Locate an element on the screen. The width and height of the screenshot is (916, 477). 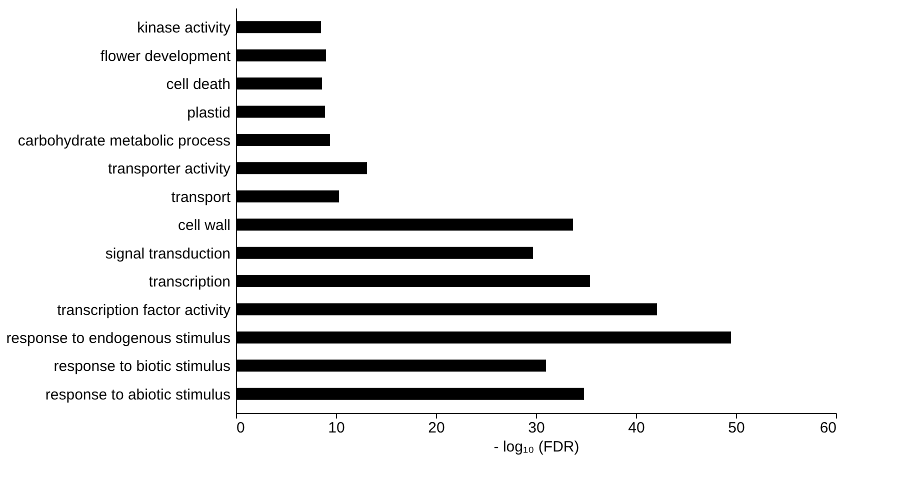
x-tick-label: 40 is located at coordinates (636, 428).